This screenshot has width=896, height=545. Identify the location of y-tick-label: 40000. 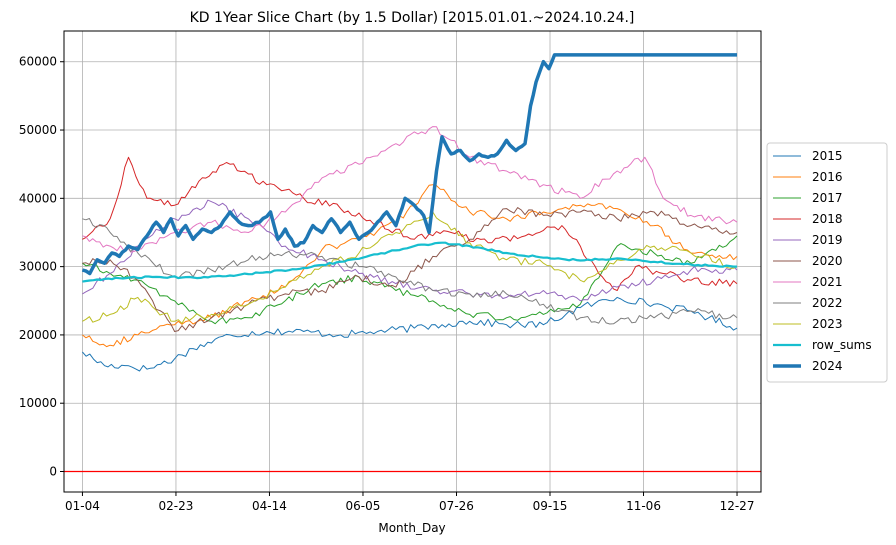
(38, 198).